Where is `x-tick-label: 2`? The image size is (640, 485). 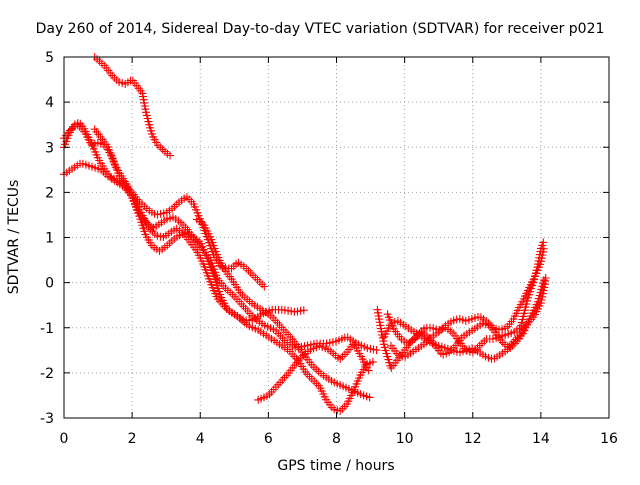
x-tick-label: 2 is located at coordinates (132, 439).